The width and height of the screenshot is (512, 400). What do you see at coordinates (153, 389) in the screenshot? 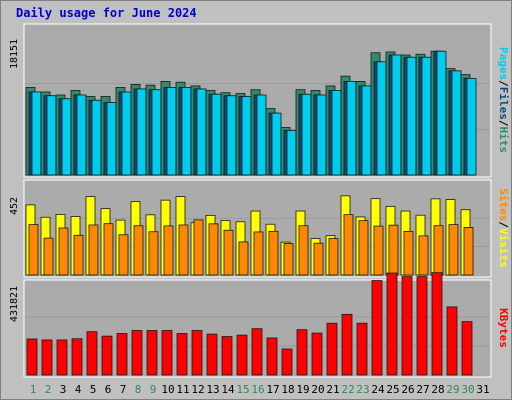
I see `x-tick-label: 9` at bounding box center [153, 389].